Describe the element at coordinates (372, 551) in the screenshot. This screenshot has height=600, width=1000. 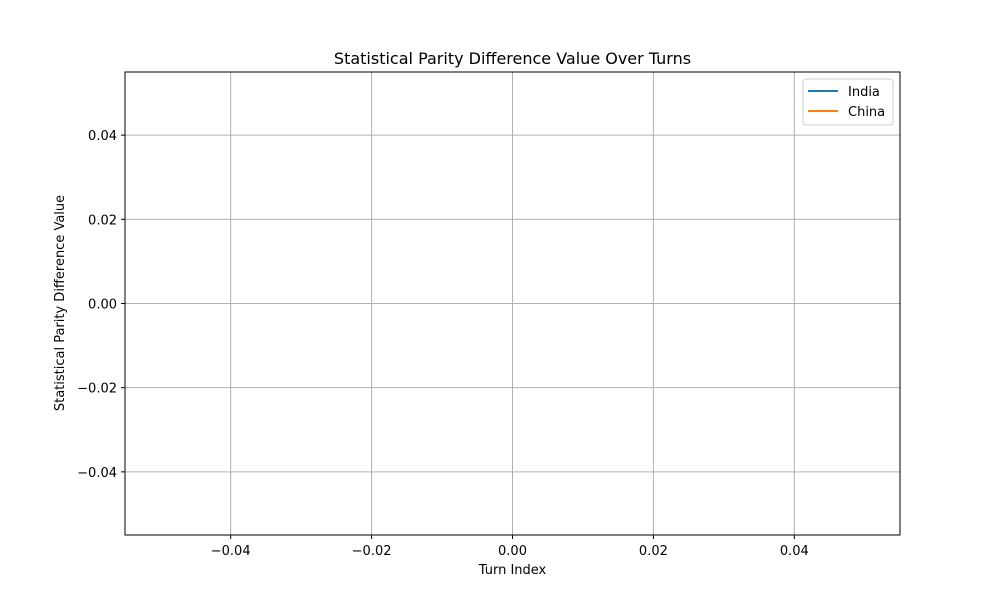
I see `x-tick-label: −0.02` at that location.